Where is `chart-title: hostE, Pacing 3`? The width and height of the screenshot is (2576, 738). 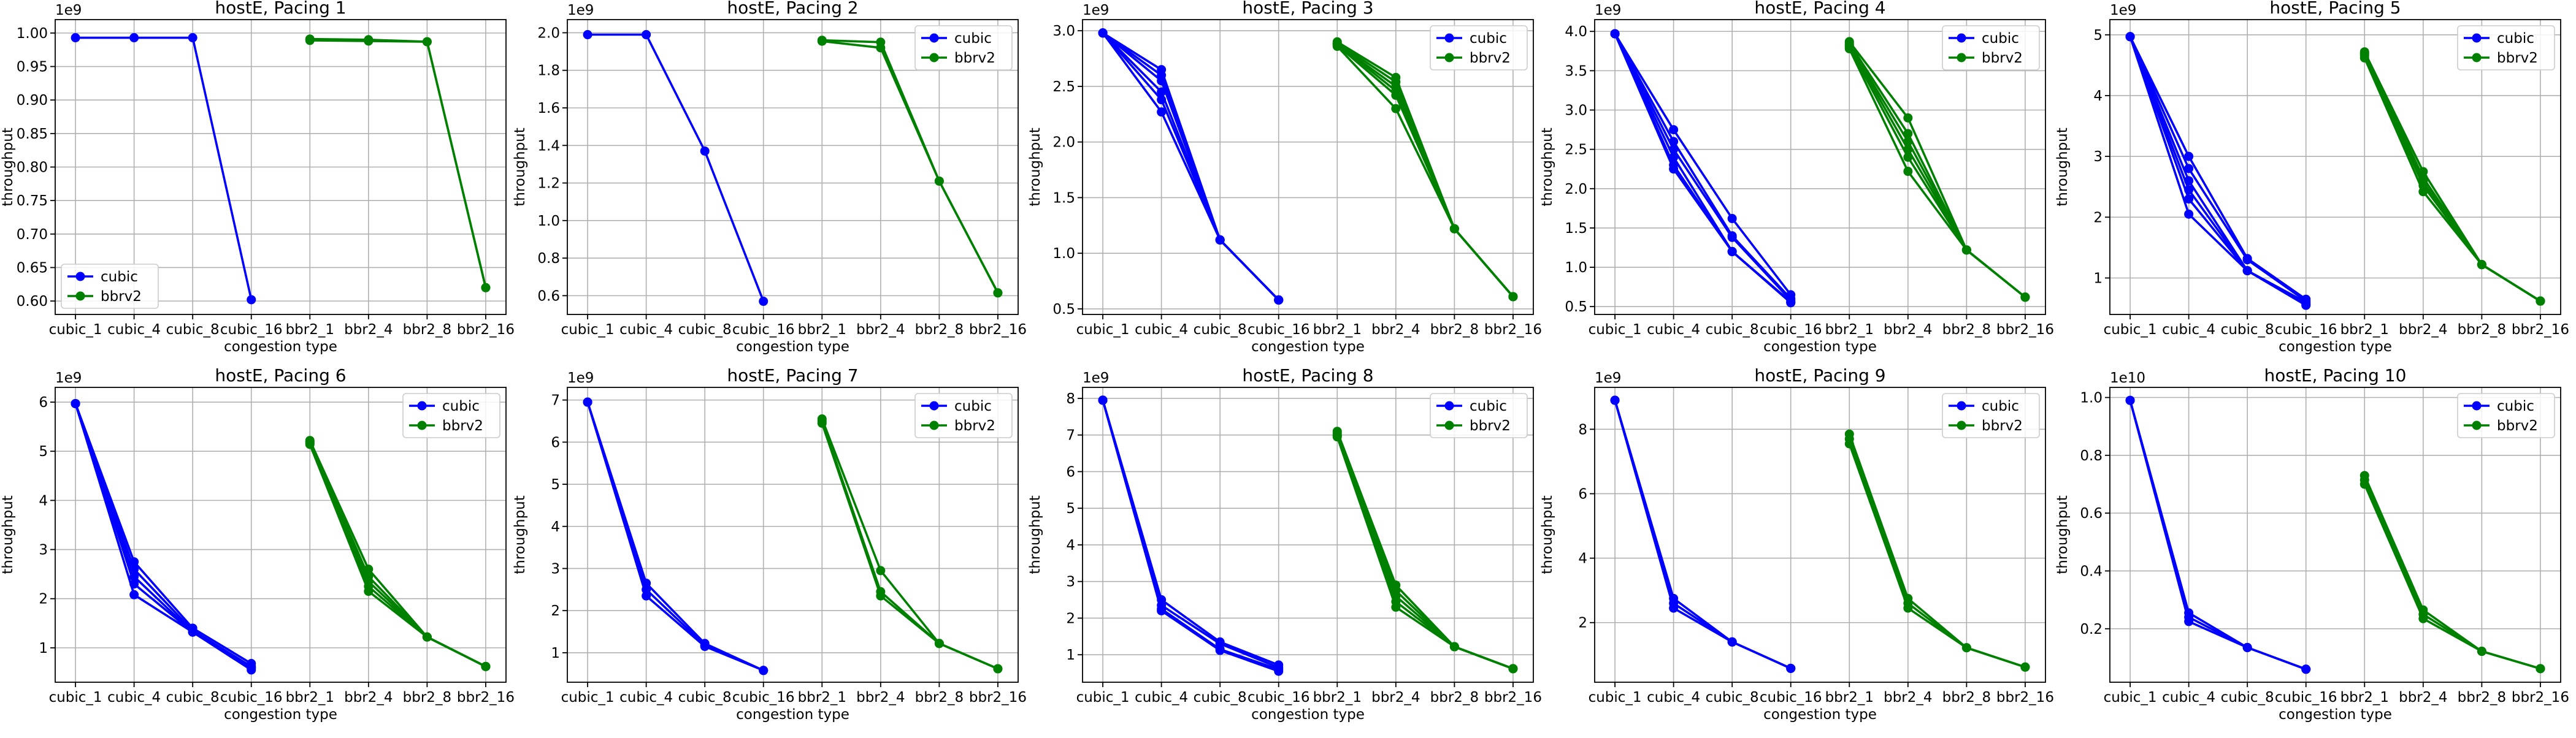 chart-title: hostE, Pacing 3 is located at coordinates (1307, 9).